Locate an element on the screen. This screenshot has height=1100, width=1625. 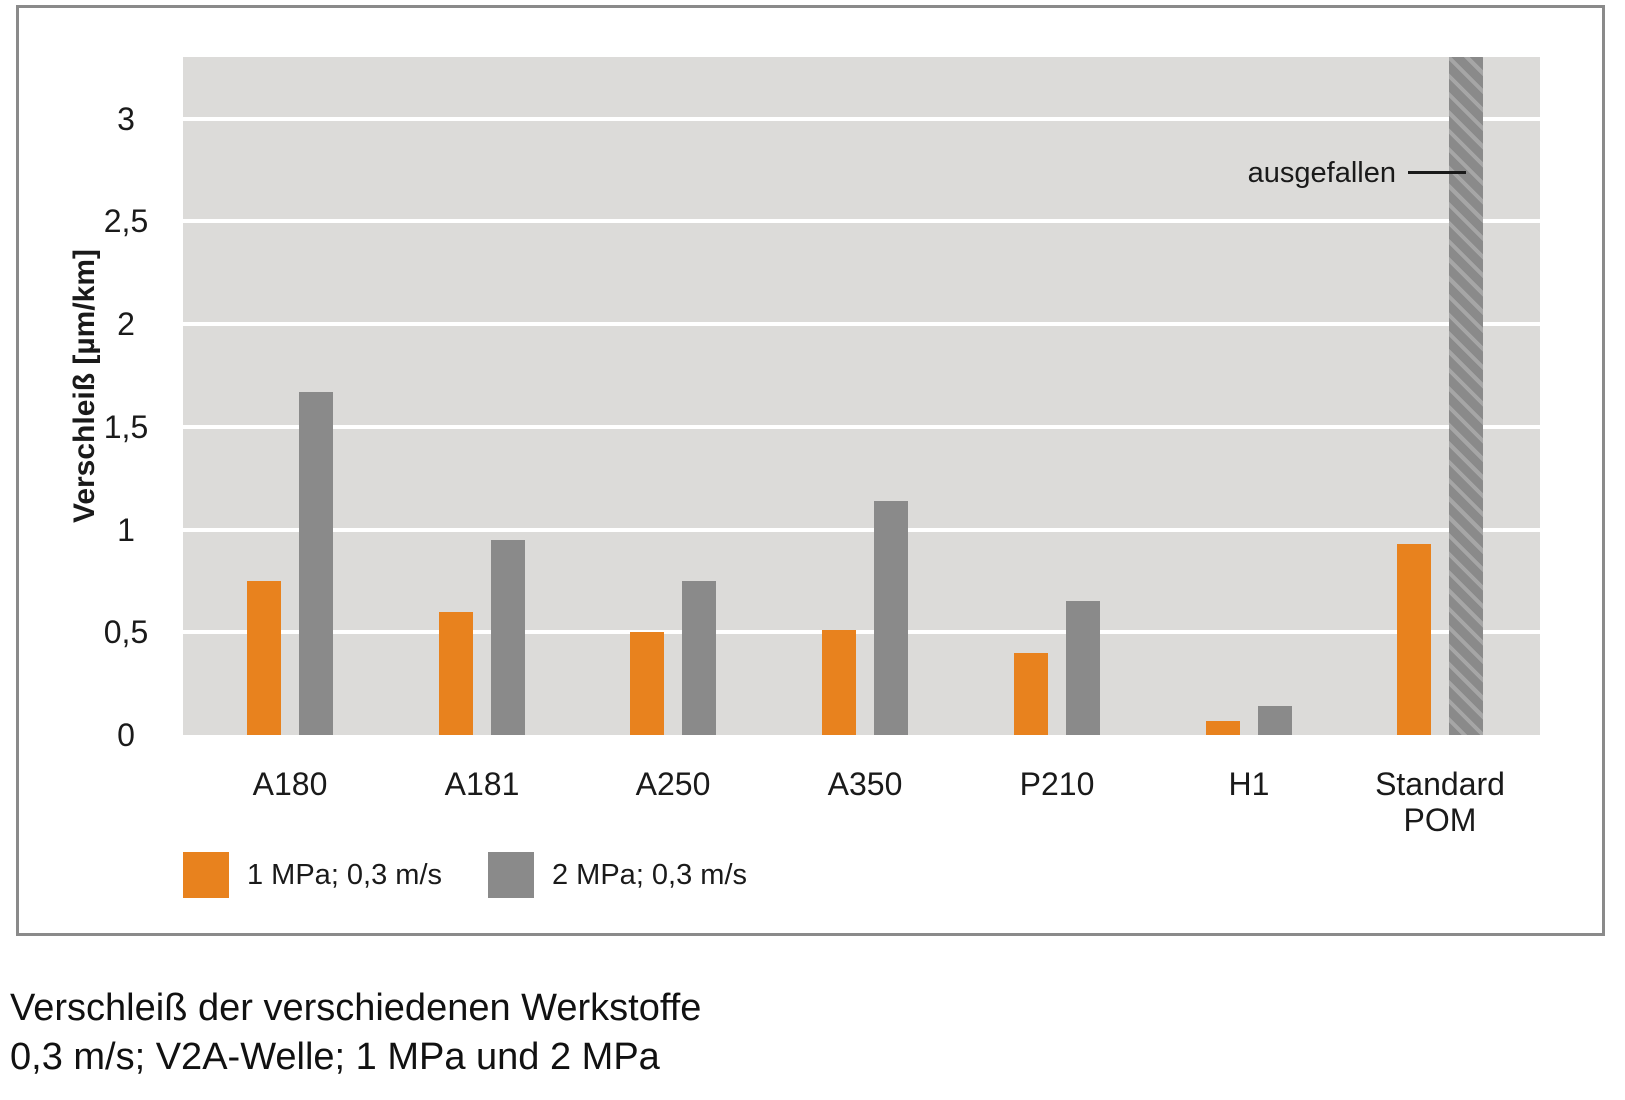
caption-line-2: 0,3 m/s; V2A-Welle; 1 MPa und 2 MPa is located at coordinates (335, 1057).